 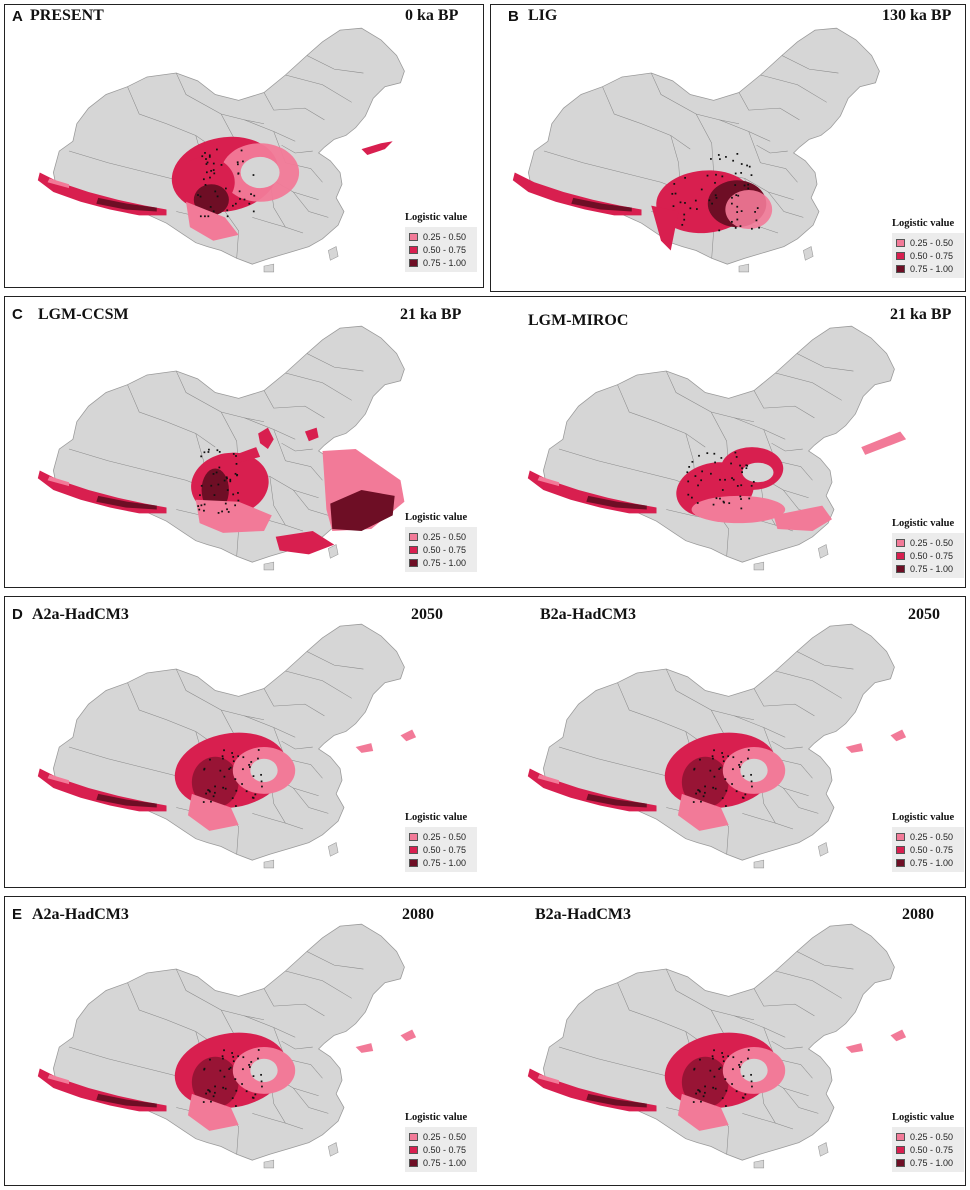 I want to click on map-a2a-2080, so click(x=225, y=1049).